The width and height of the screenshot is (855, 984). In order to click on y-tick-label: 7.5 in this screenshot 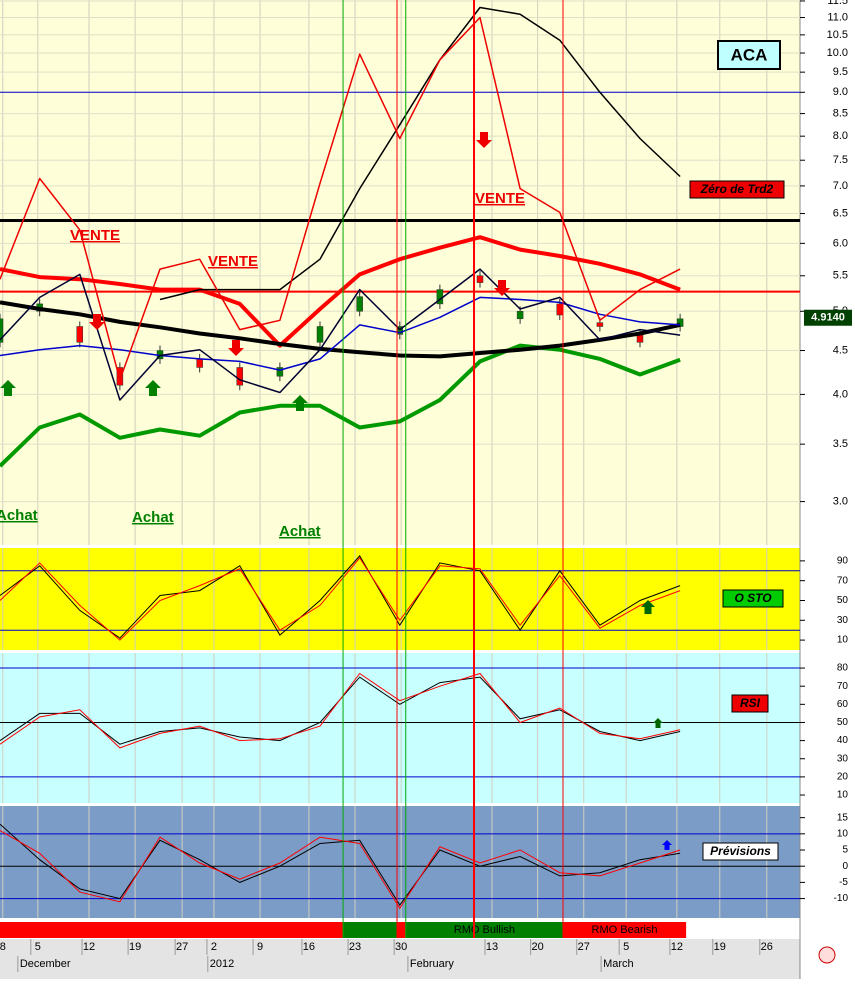, I will do `click(840, 160)`.